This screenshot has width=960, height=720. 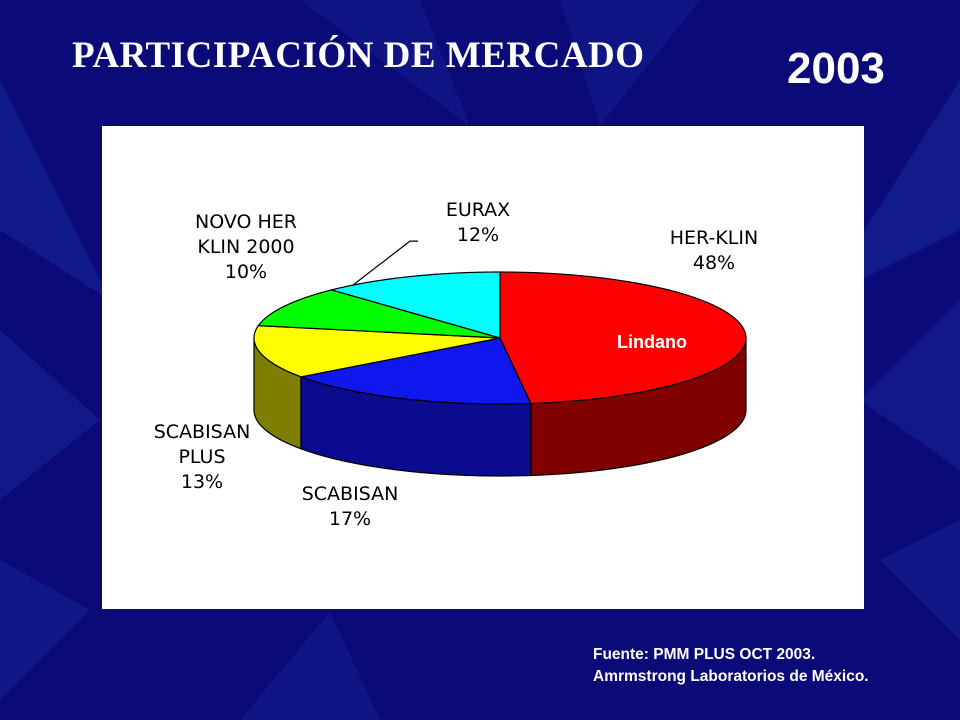 What do you see at coordinates (202, 482) in the screenshot?
I see `data-label-line: 13%` at bounding box center [202, 482].